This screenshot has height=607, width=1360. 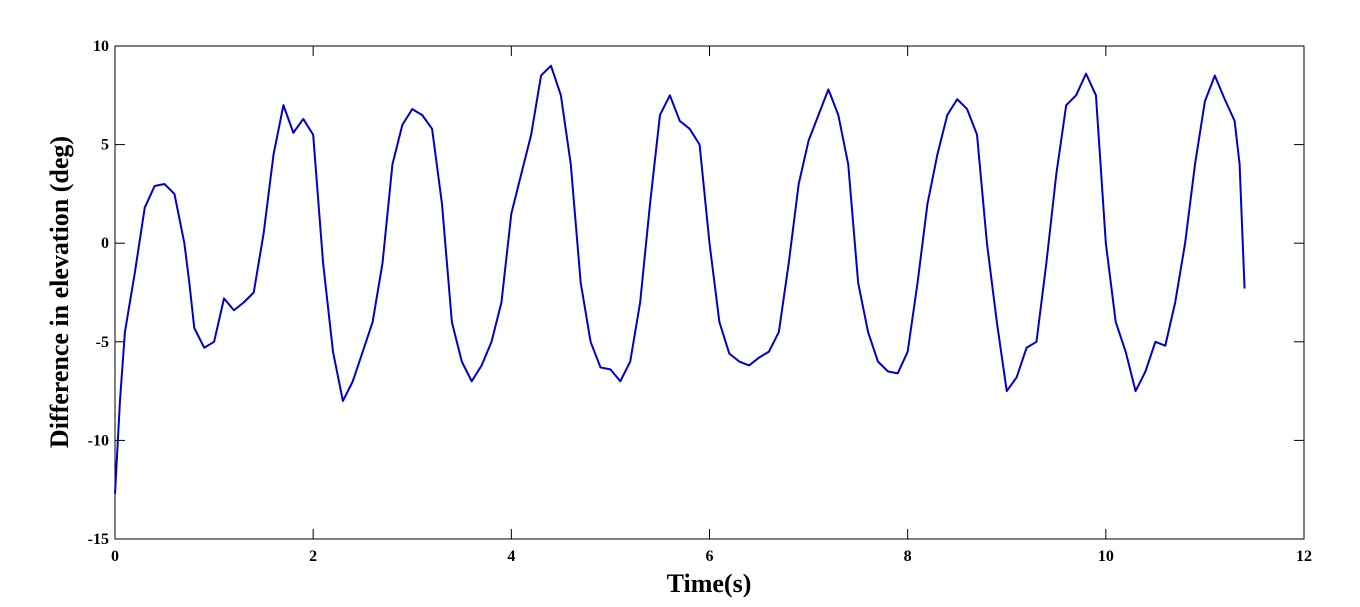 I want to click on y-tick-label: 5, so click(x=105, y=145).